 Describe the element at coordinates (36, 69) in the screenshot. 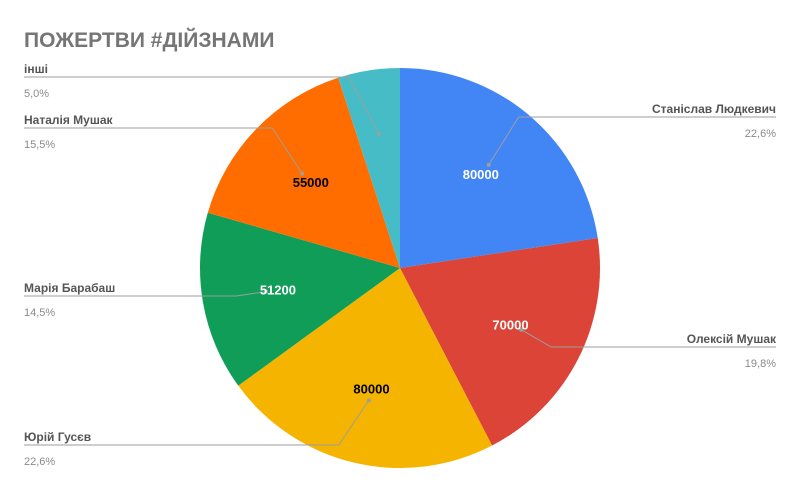

I see `slice-name-label: інші` at that location.